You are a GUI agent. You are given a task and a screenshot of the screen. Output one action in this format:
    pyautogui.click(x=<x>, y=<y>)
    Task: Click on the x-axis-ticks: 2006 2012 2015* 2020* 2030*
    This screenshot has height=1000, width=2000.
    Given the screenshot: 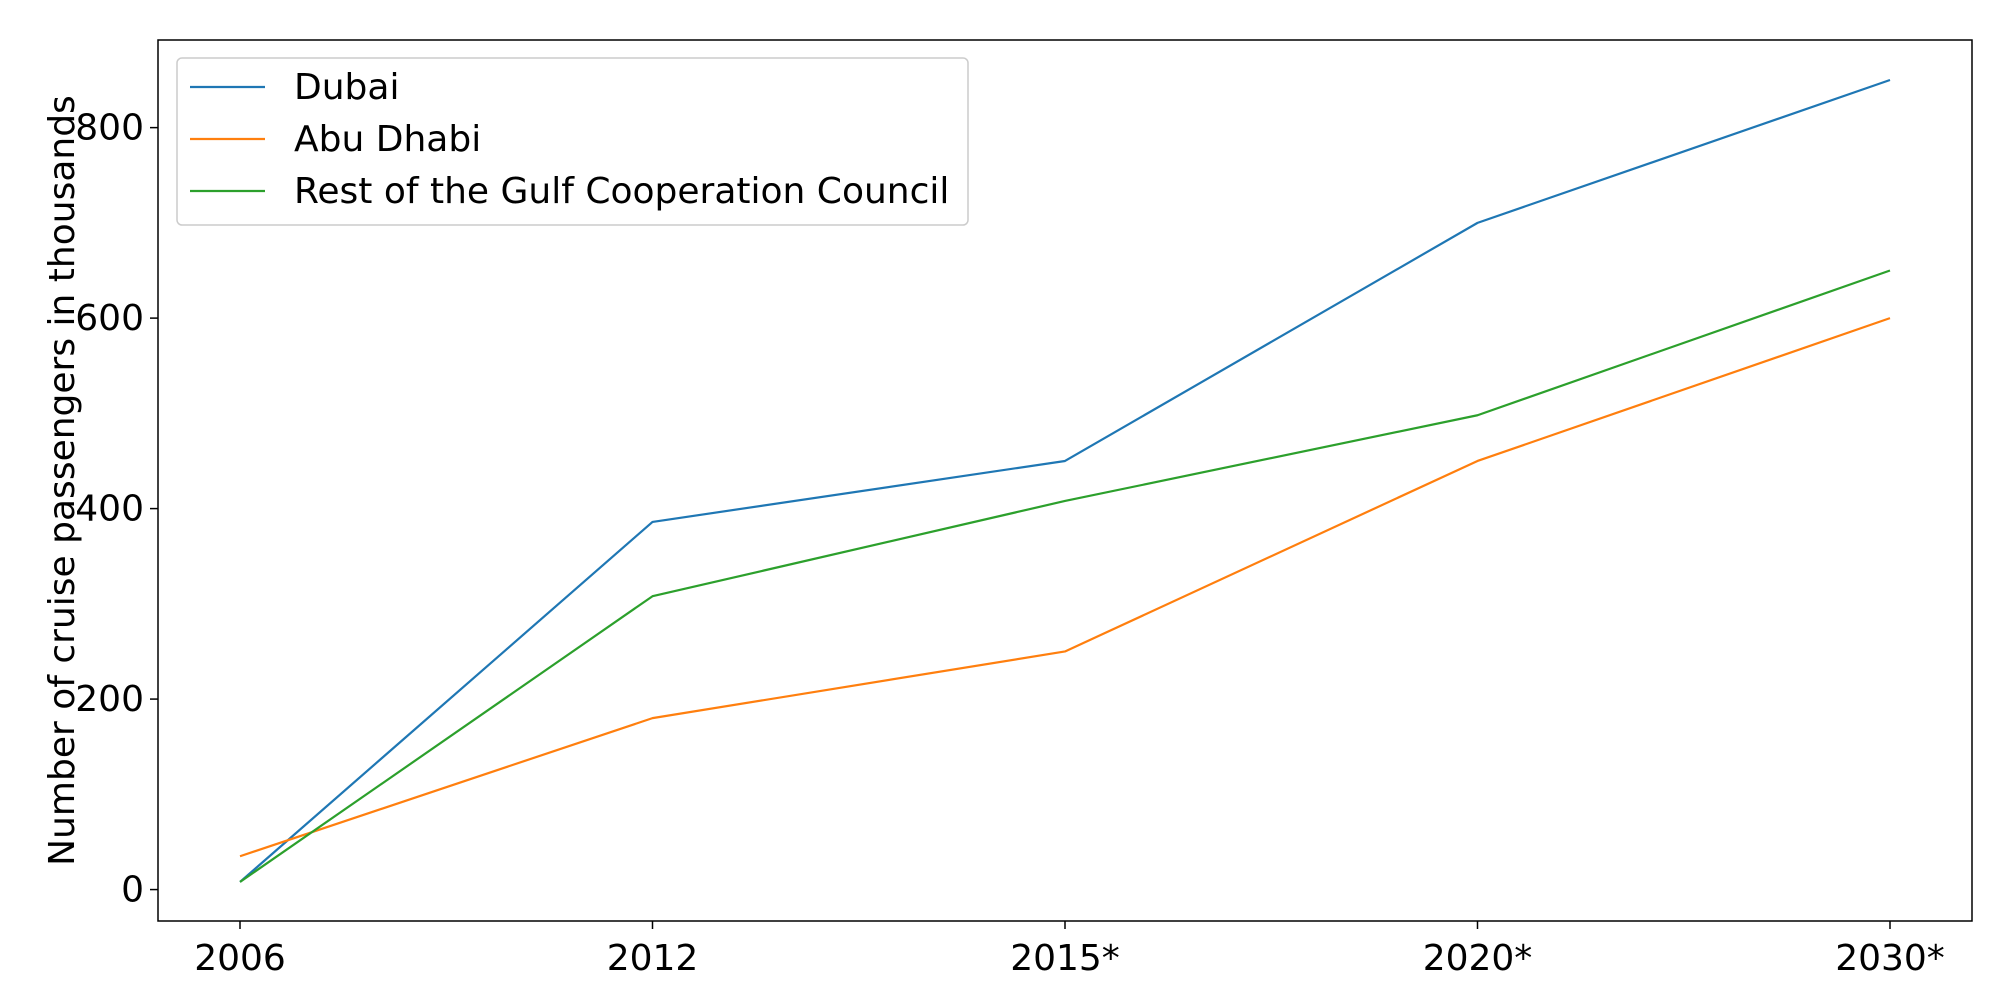 What is the action you would take?
    pyautogui.click(x=1069, y=950)
    